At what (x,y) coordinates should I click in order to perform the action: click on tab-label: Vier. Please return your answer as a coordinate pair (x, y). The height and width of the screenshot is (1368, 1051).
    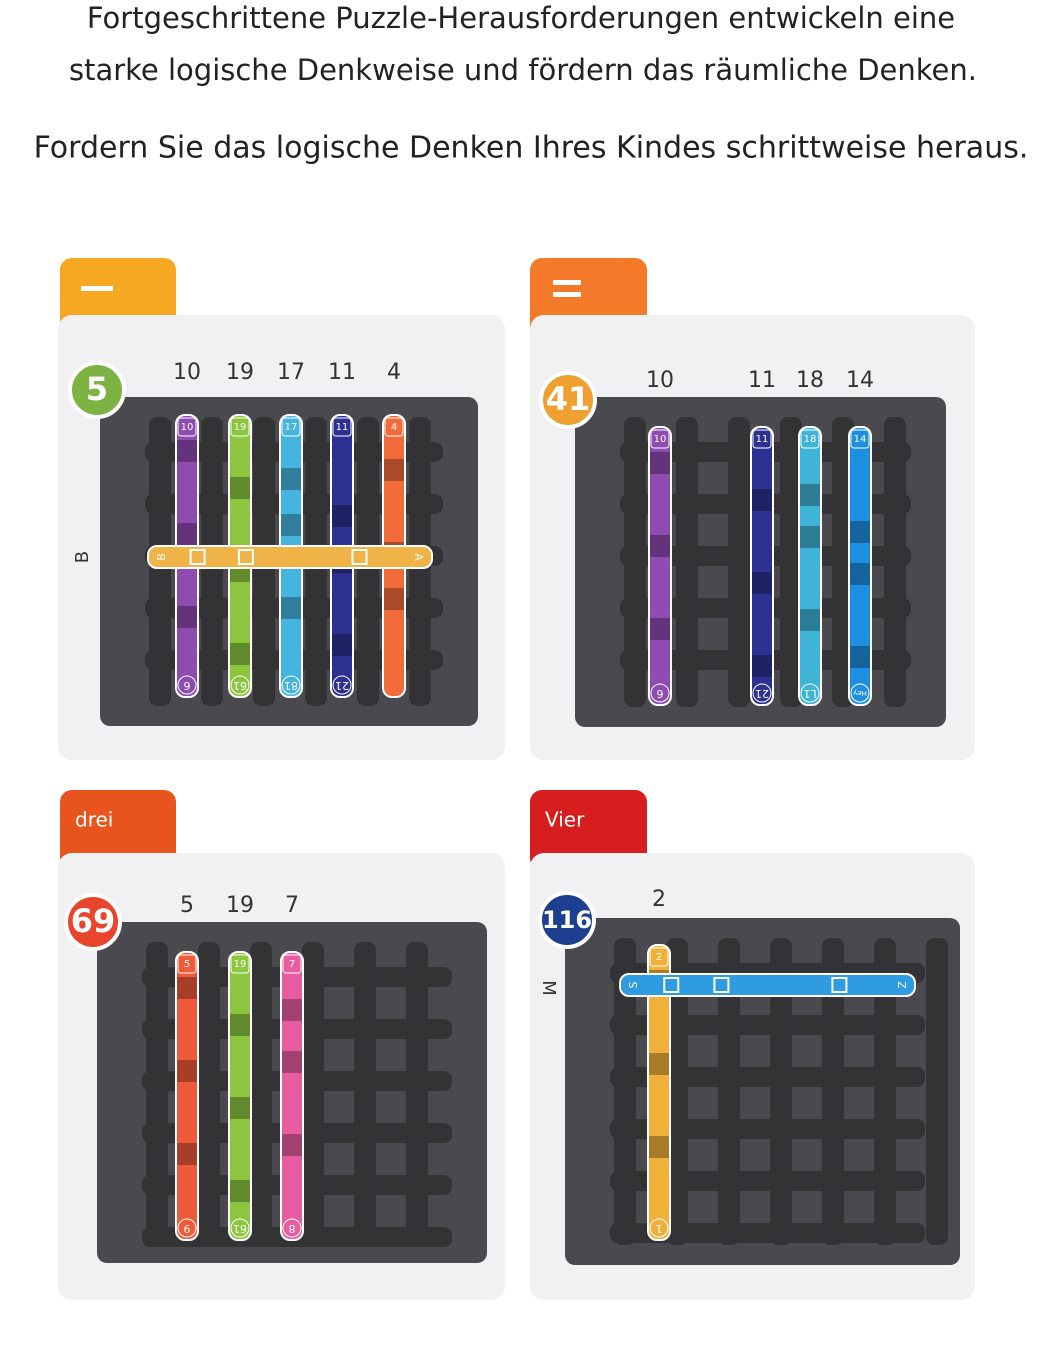
    Looking at the image, I should click on (565, 820).